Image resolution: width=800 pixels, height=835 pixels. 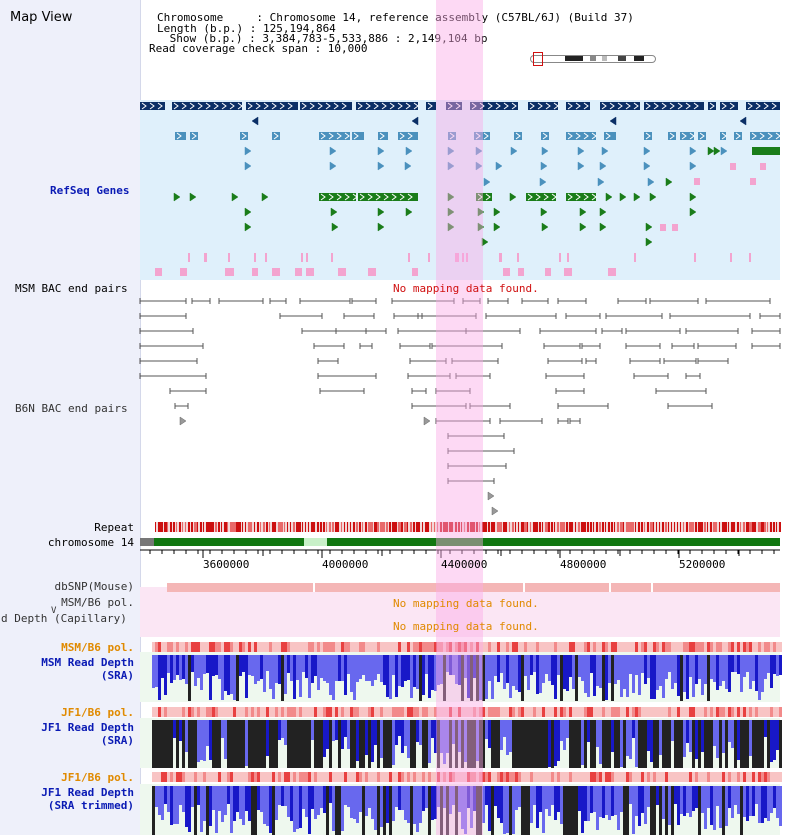 What do you see at coordinates (87, 727) in the screenshot?
I see `jf1-read-depth-label: JF1 Read Depth` at bounding box center [87, 727].